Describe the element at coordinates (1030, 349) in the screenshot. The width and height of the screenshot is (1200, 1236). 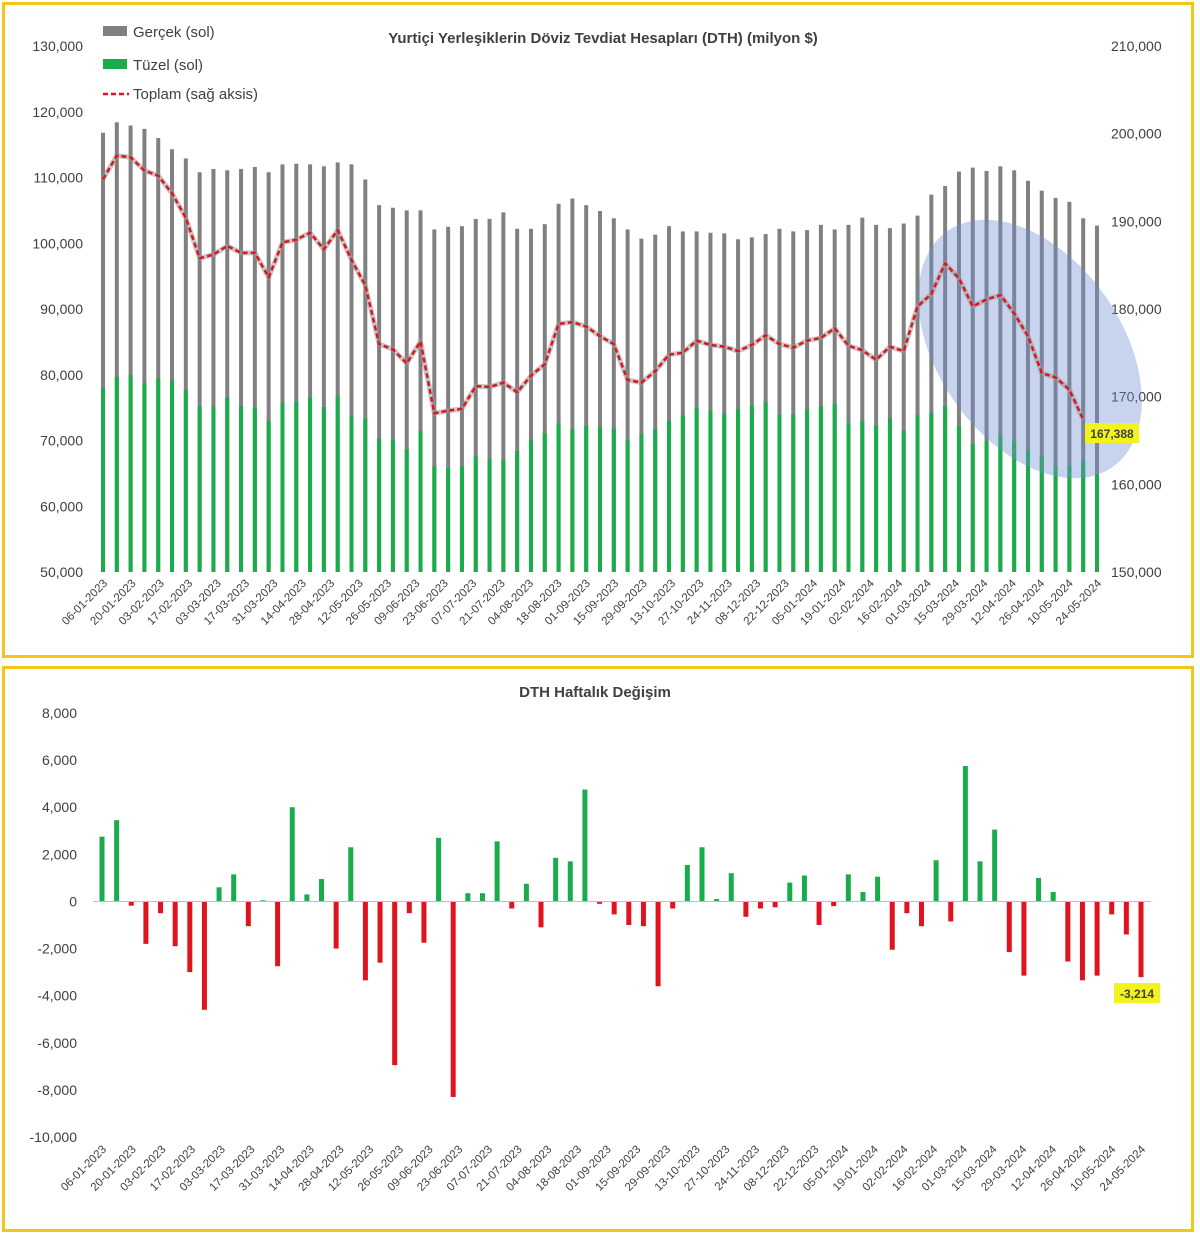
I see `highlight-ellipse` at that location.